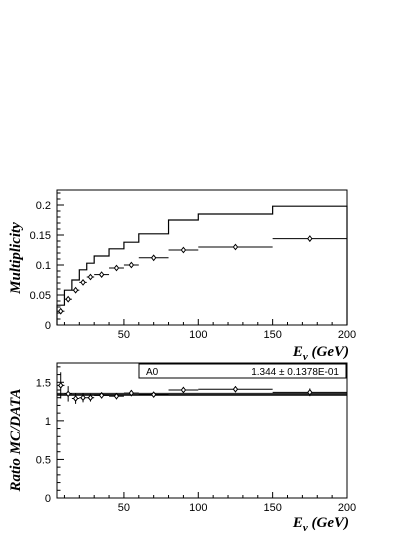  I want to click on multiplicity-x-tick-label: 150, so click(272, 335).